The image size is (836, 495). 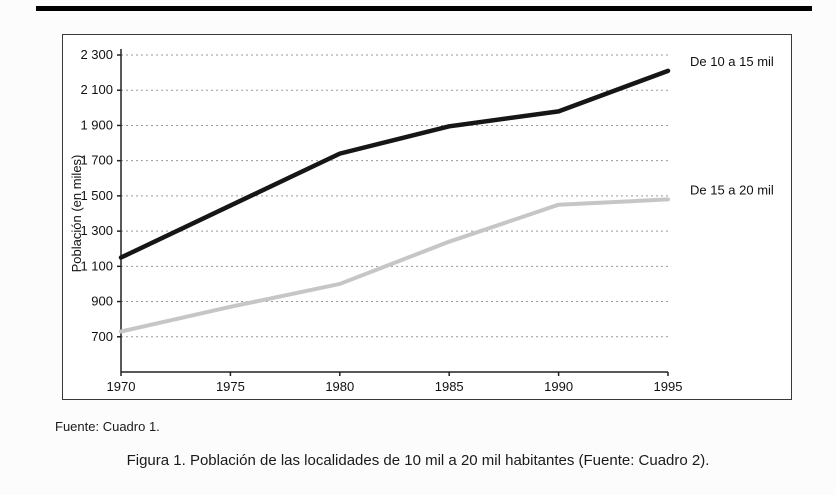 What do you see at coordinates (96, 265) in the screenshot?
I see `y-tick-label: 1 100` at bounding box center [96, 265].